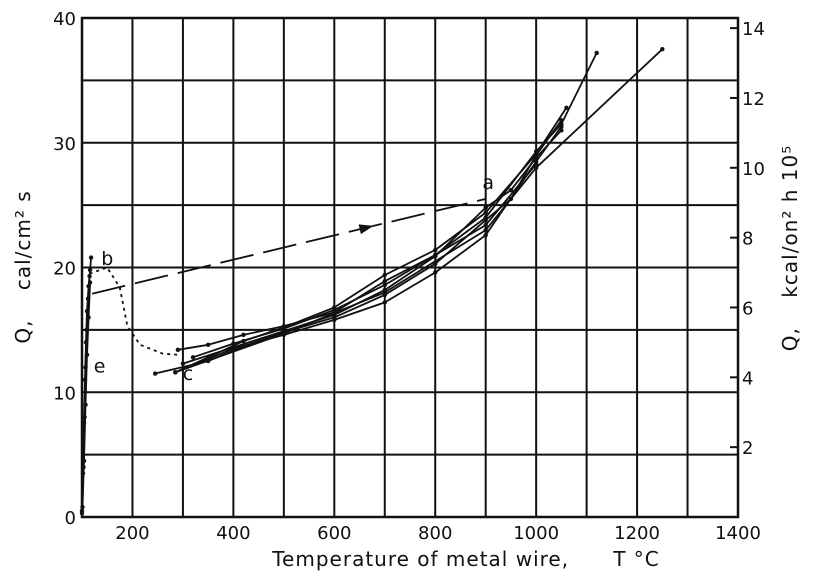 The image size is (813, 583). Describe the element at coordinates (334, 533) in the screenshot. I see `x-tick-label: 600` at that location.